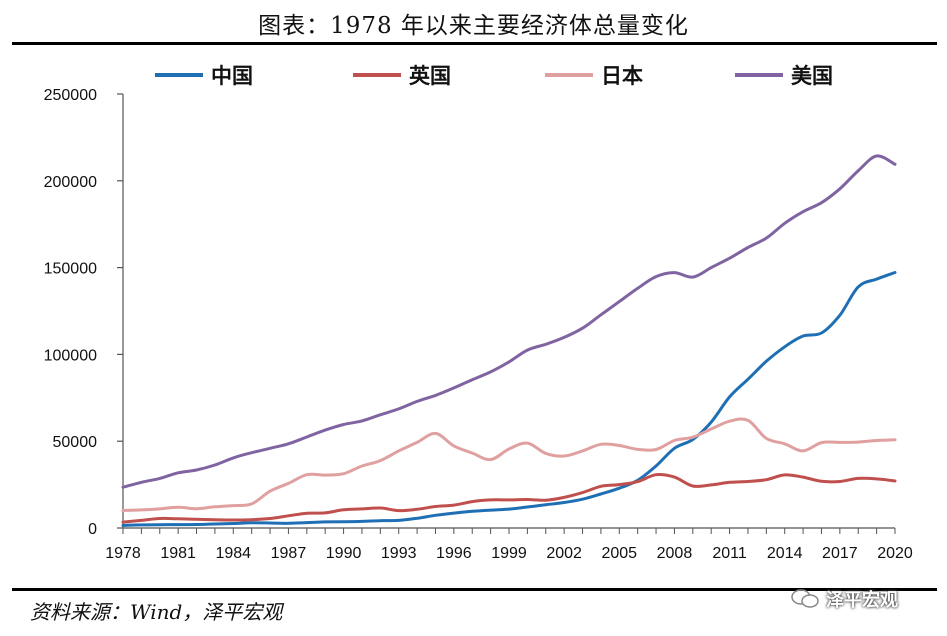  Describe the element at coordinates (812, 76) in the screenshot. I see `legend-label: 美国` at that location.